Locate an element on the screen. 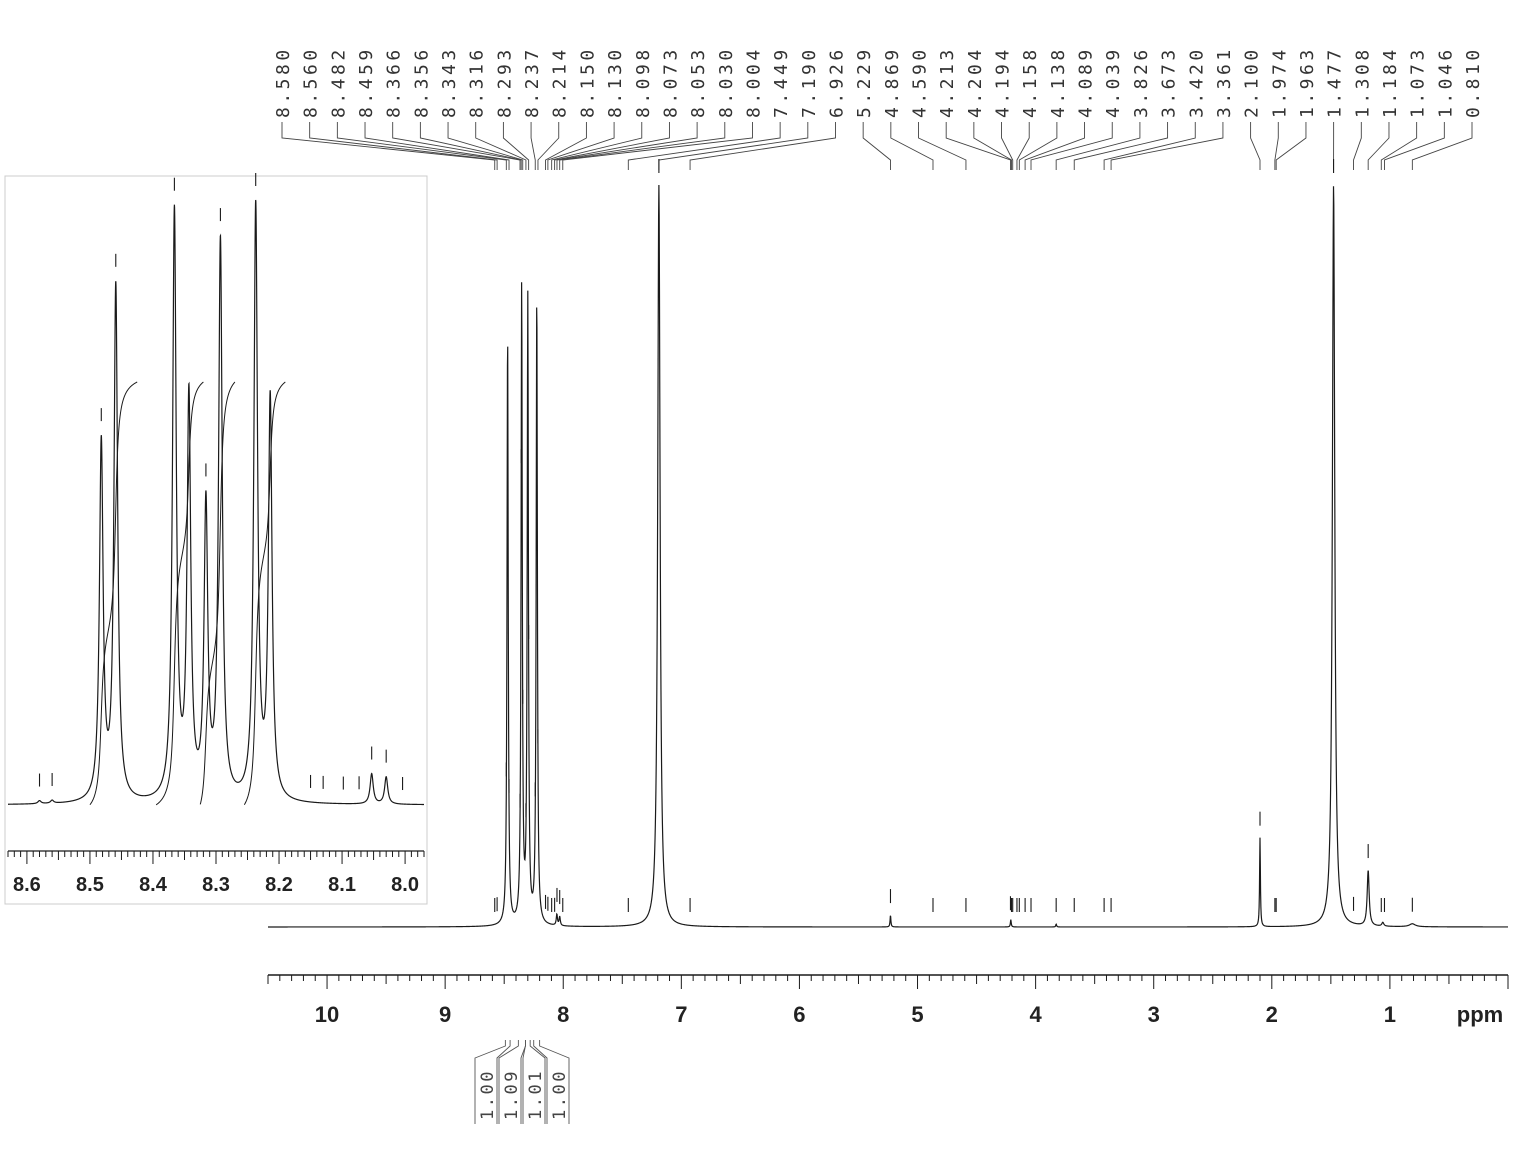  peak-label: 2.100 is located at coordinates (1252, 82).